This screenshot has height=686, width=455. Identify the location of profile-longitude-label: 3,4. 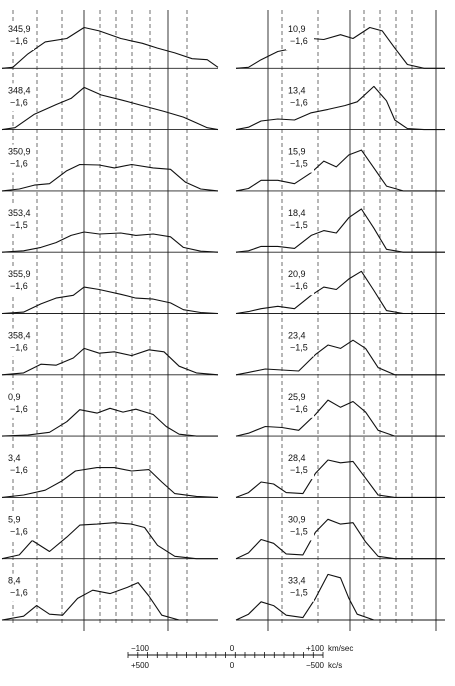
(14, 458).